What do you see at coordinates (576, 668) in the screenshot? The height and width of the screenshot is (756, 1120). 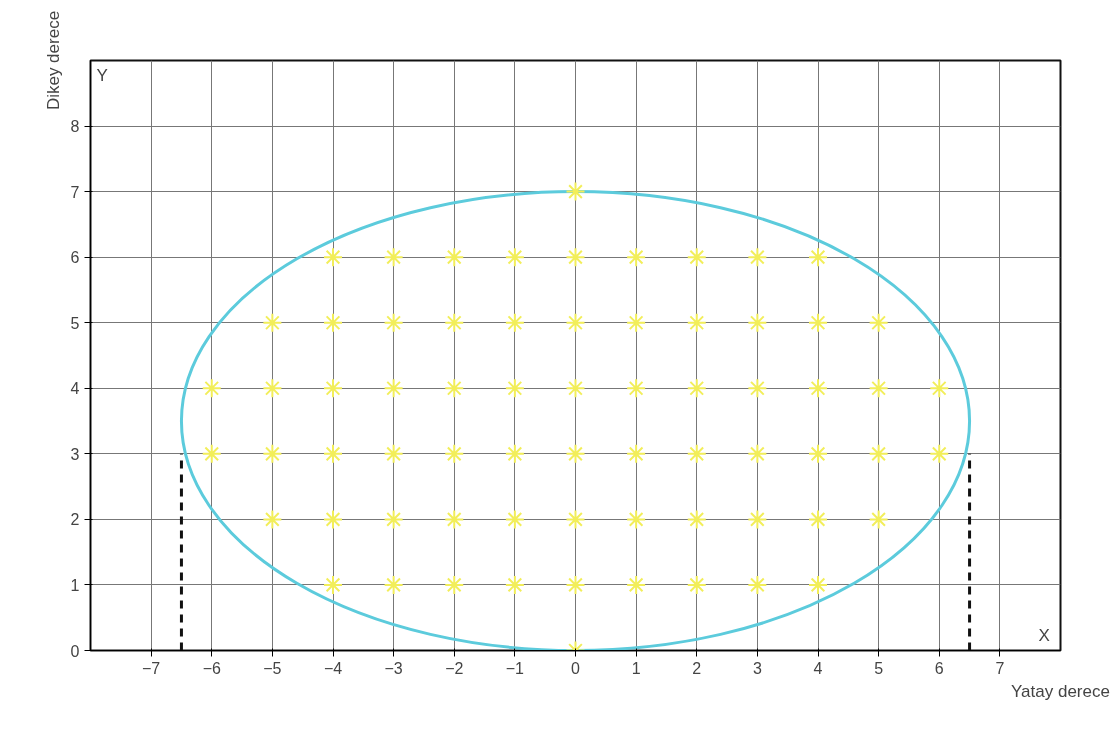 I see `x-tick-label: 0` at bounding box center [576, 668].